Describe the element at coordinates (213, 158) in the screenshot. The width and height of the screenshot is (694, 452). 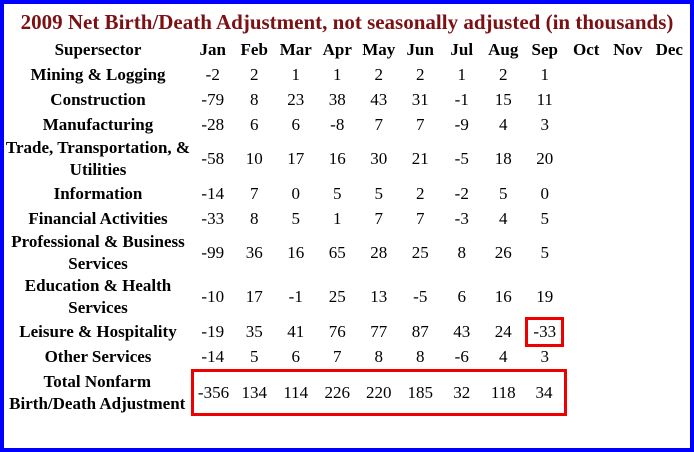
I see `cell-jan: -58` at that location.